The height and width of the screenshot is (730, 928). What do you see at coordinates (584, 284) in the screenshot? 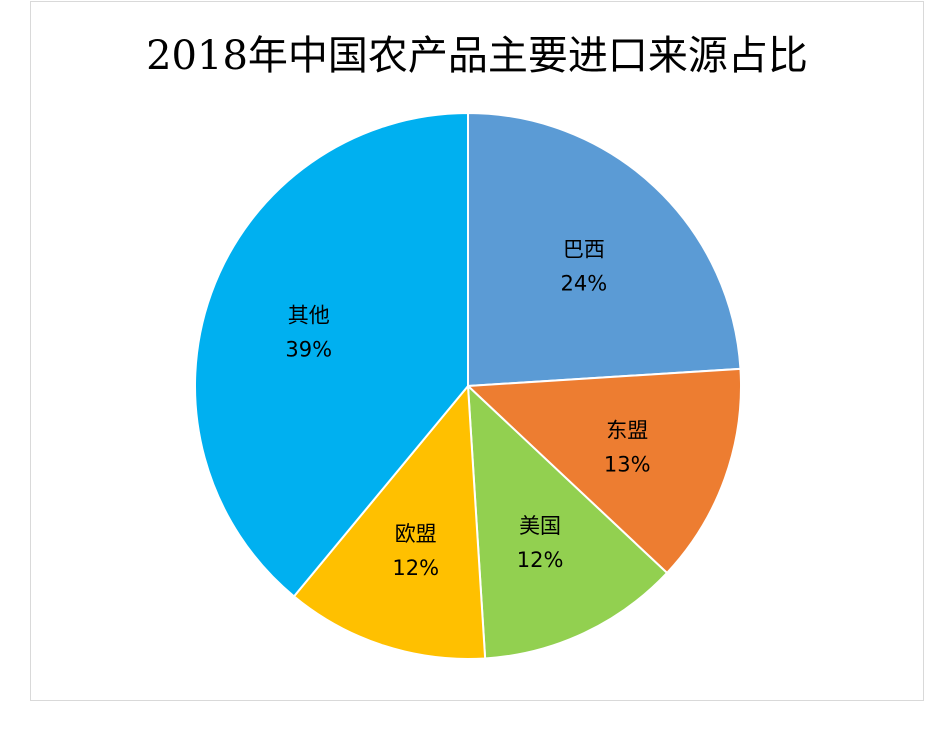
I see `slice-value-label: 24%` at bounding box center [584, 284].